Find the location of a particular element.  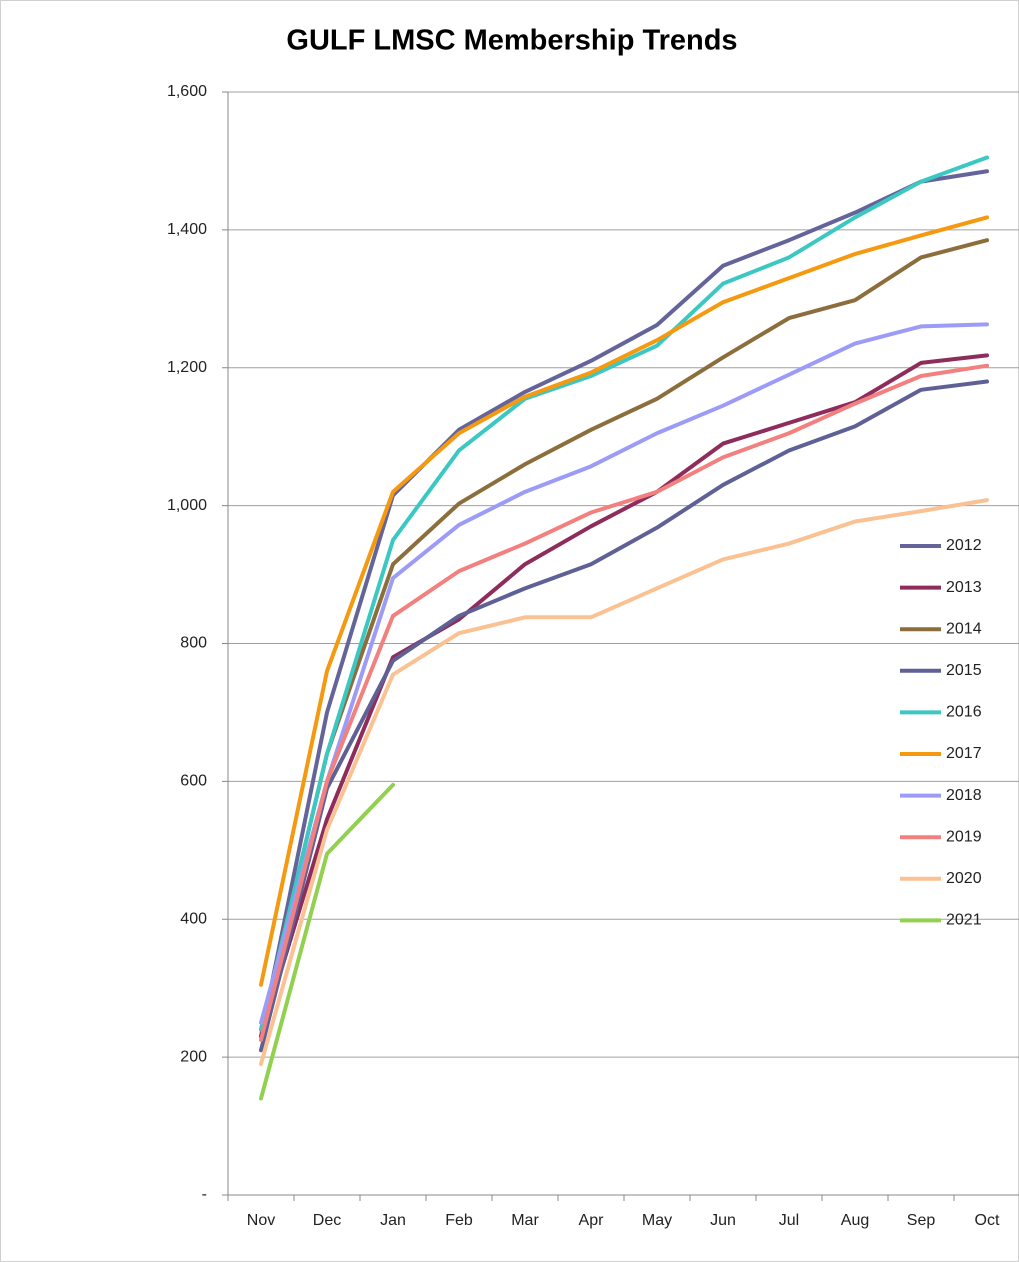

x-tick-label: Aug is located at coordinates (855, 1220).